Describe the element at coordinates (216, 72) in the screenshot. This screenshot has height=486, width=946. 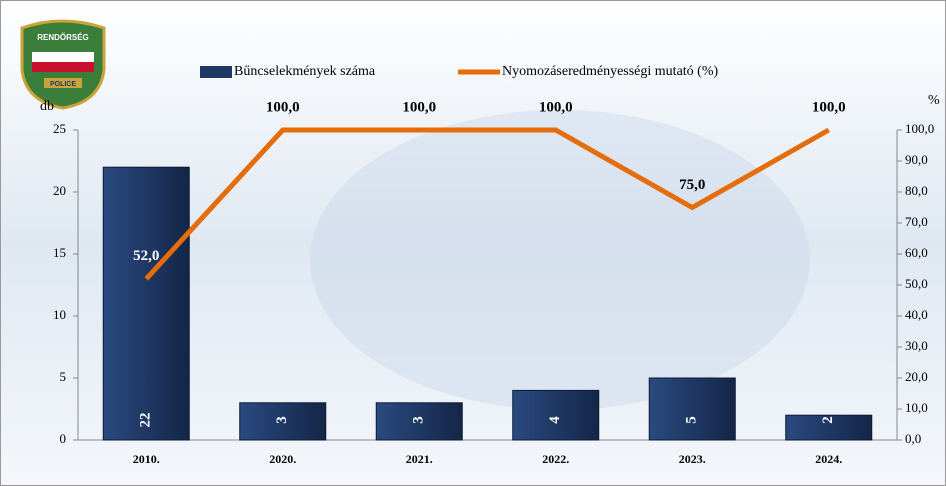
I see `legend-swatch` at that location.